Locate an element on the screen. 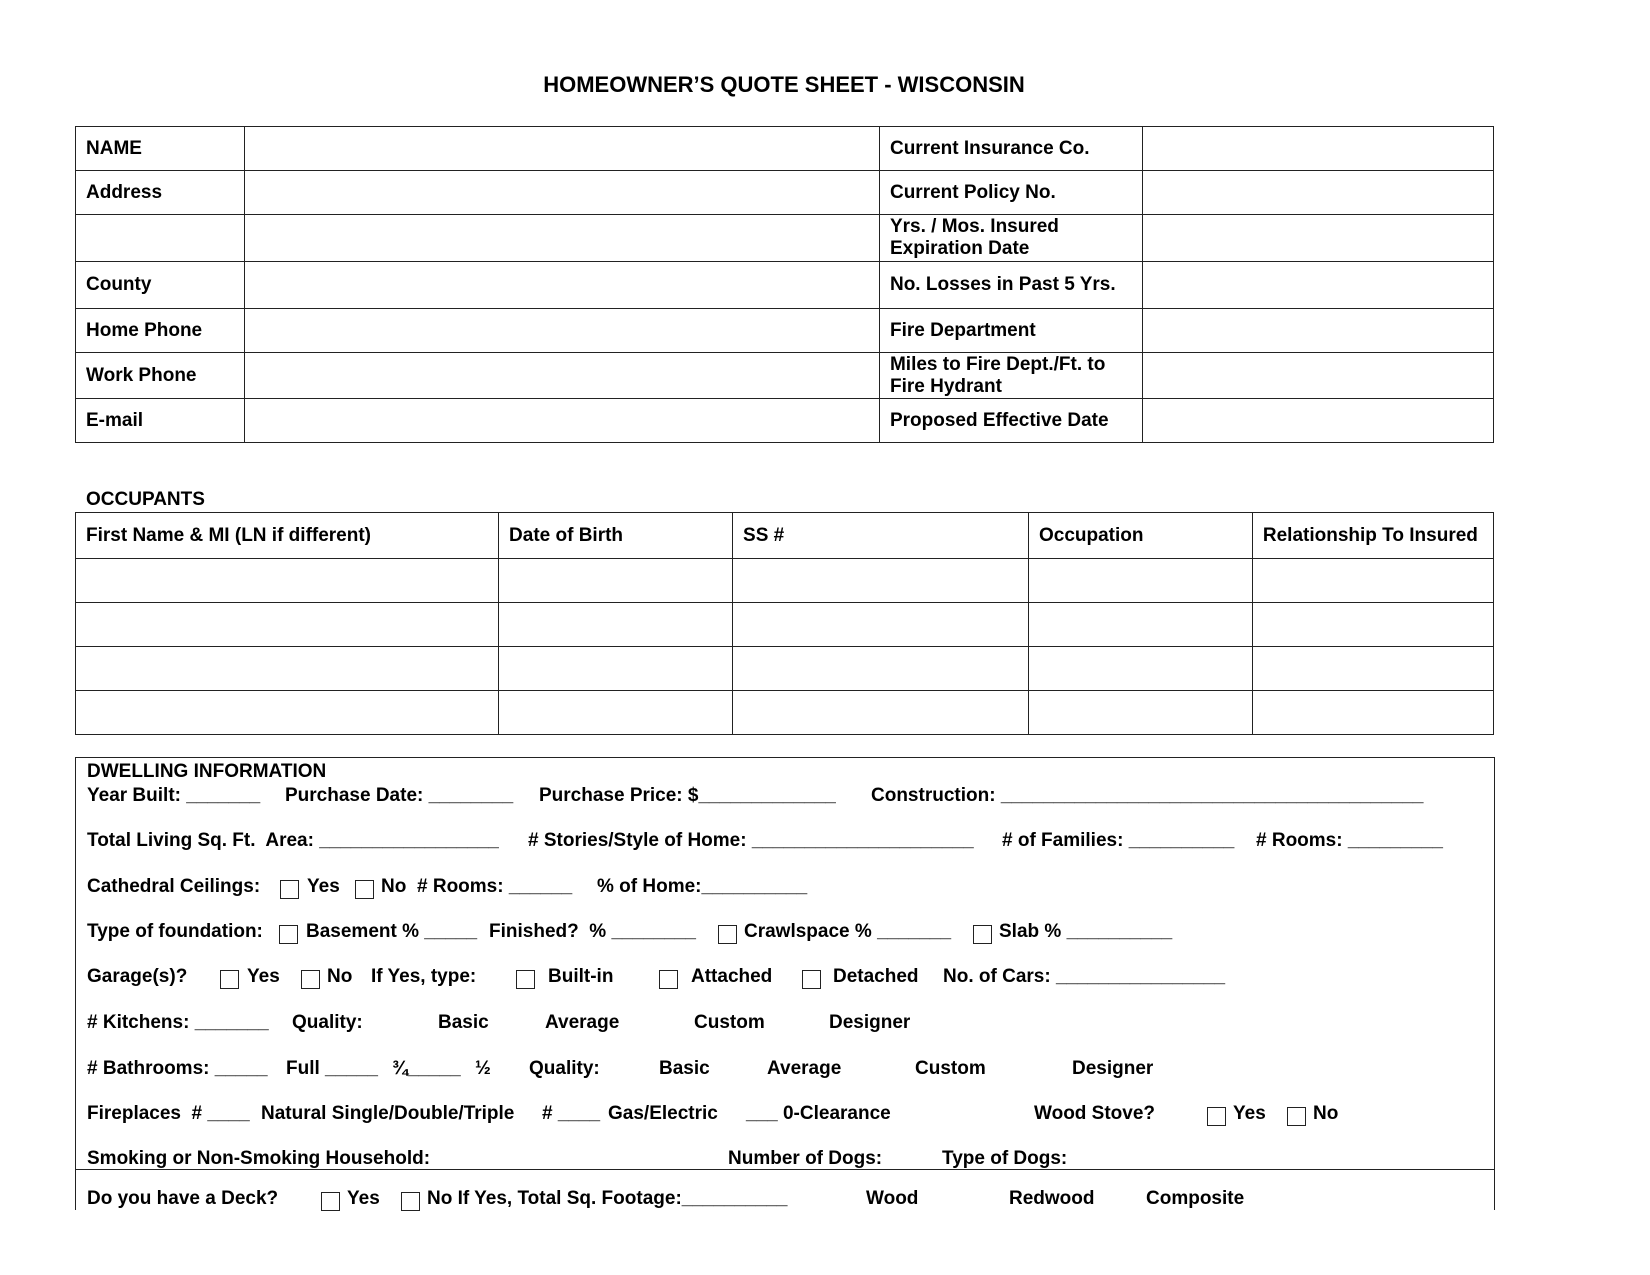 The width and height of the screenshot is (1650, 1275). applicant-row: County No. Losses in Past 5 Yrs. is located at coordinates (784, 285).